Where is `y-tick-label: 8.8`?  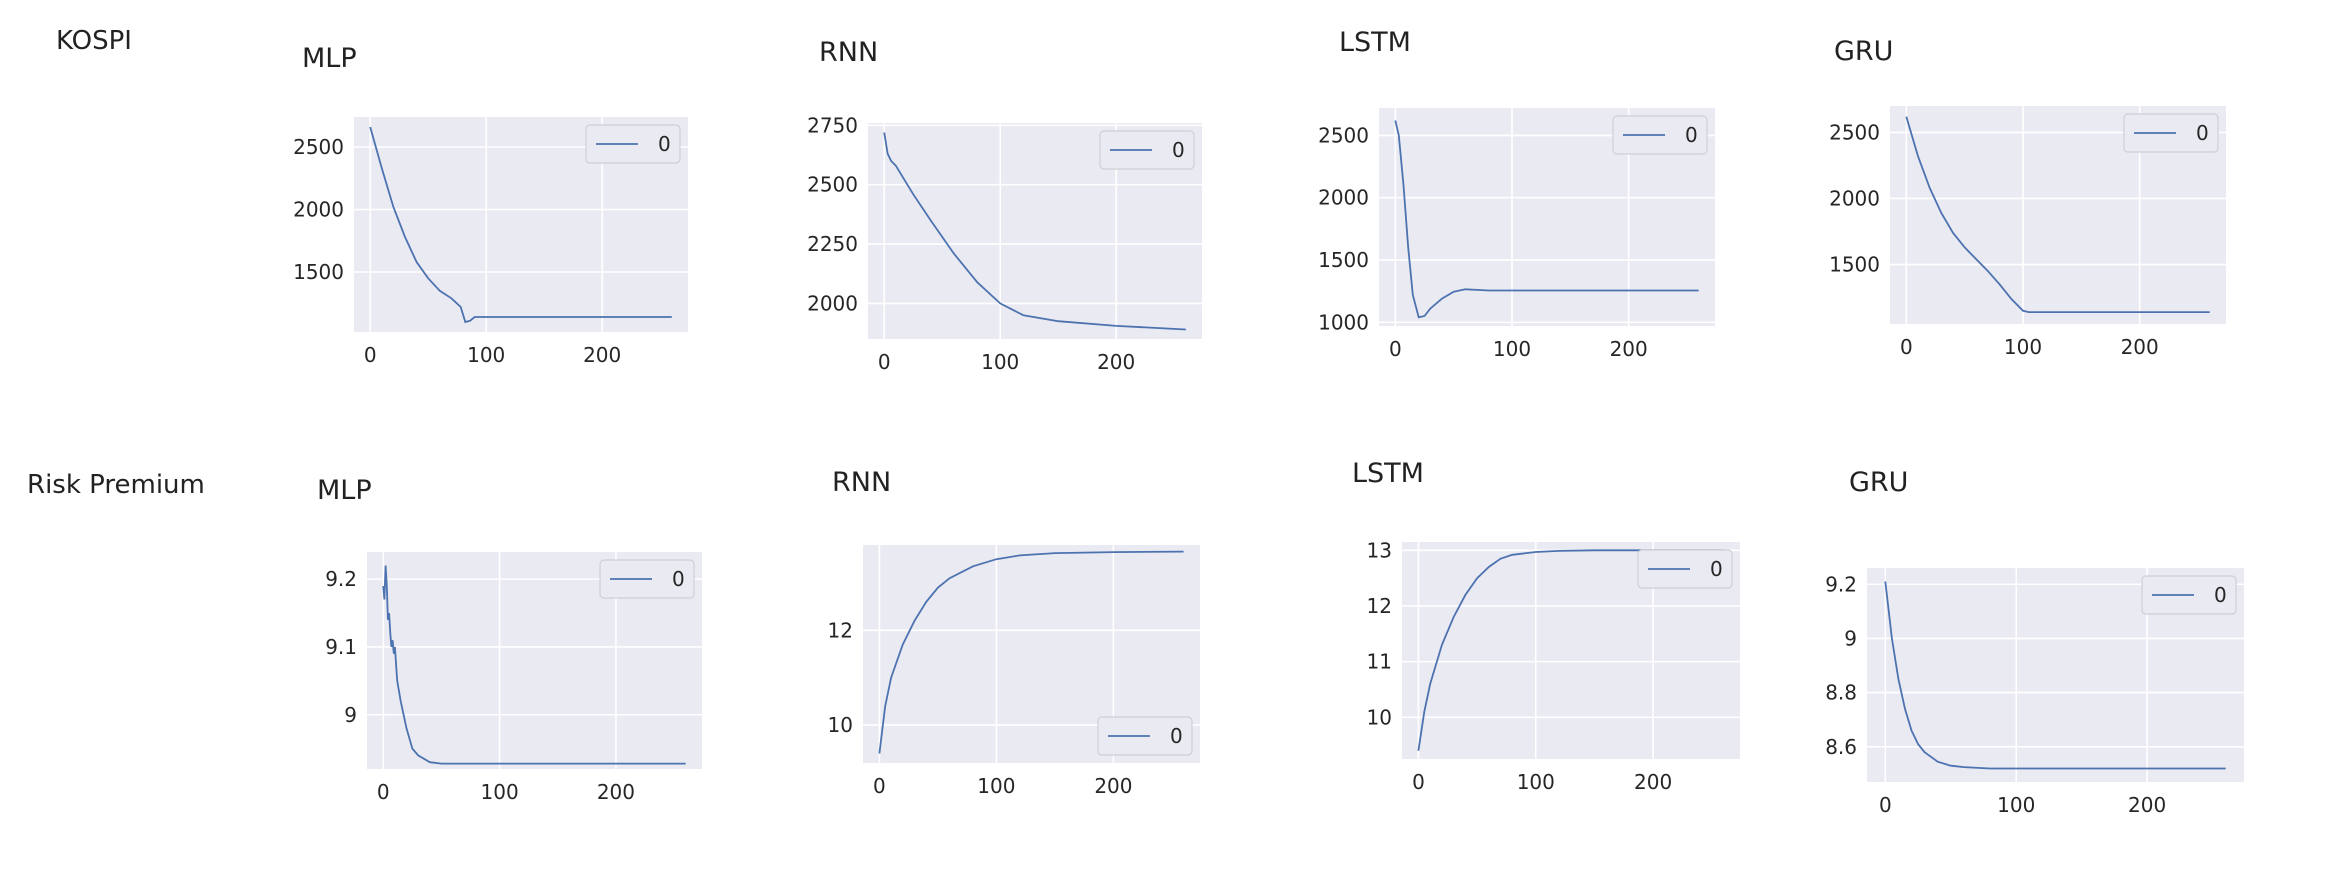 y-tick-label: 8.8 is located at coordinates (1841, 693).